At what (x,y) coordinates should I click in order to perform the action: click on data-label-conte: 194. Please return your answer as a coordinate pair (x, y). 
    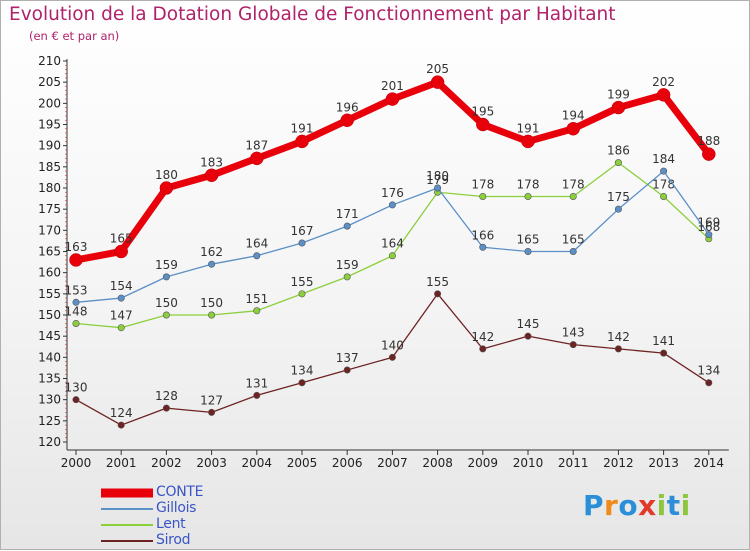
    Looking at the image, I should click on (573, 116).